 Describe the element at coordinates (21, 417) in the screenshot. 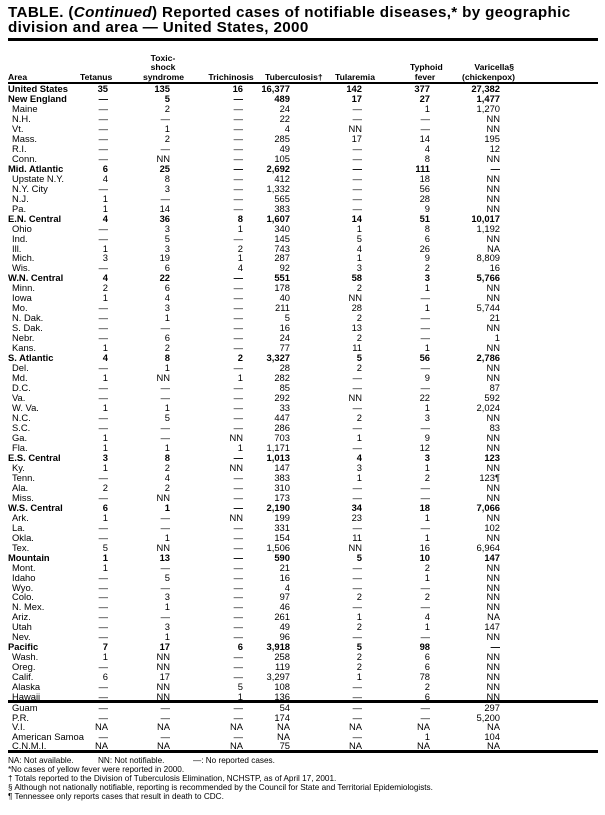

I see `area-name: N.C.` at that location.